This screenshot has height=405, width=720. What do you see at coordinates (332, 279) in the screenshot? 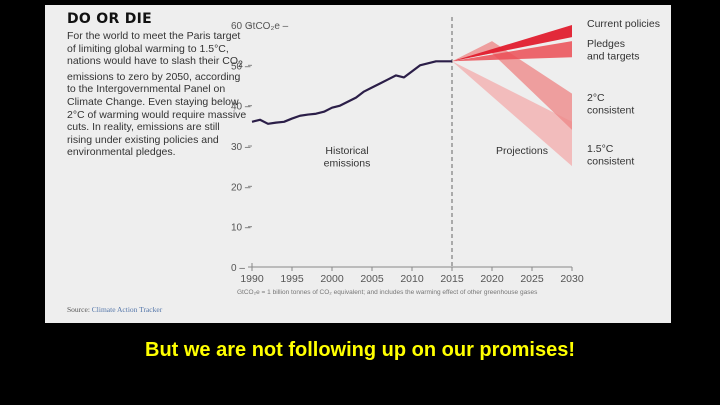
I see `x-tick-label: 2000` at bounding box center [332, 279].